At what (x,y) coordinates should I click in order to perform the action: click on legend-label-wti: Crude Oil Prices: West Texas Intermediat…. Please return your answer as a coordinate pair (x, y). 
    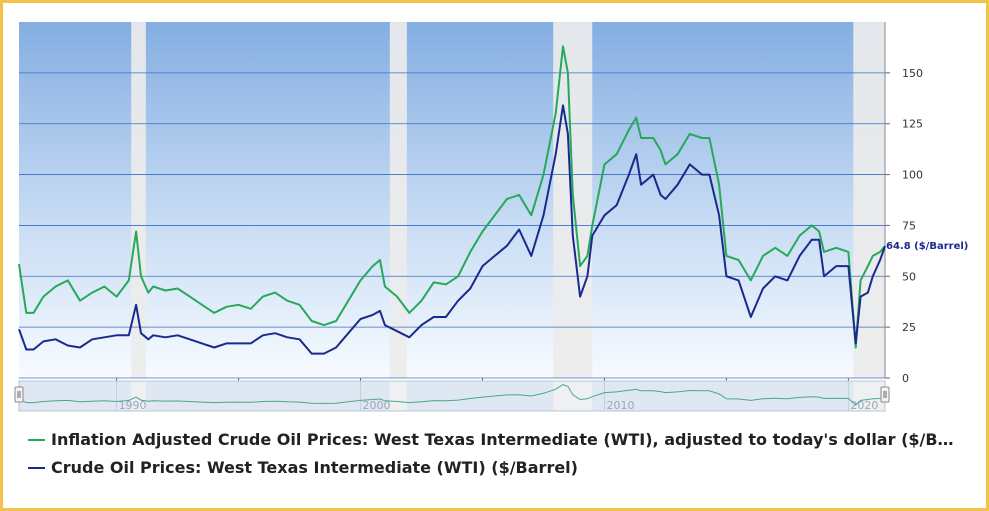
    Looking at the image, I should click on (314, 467).